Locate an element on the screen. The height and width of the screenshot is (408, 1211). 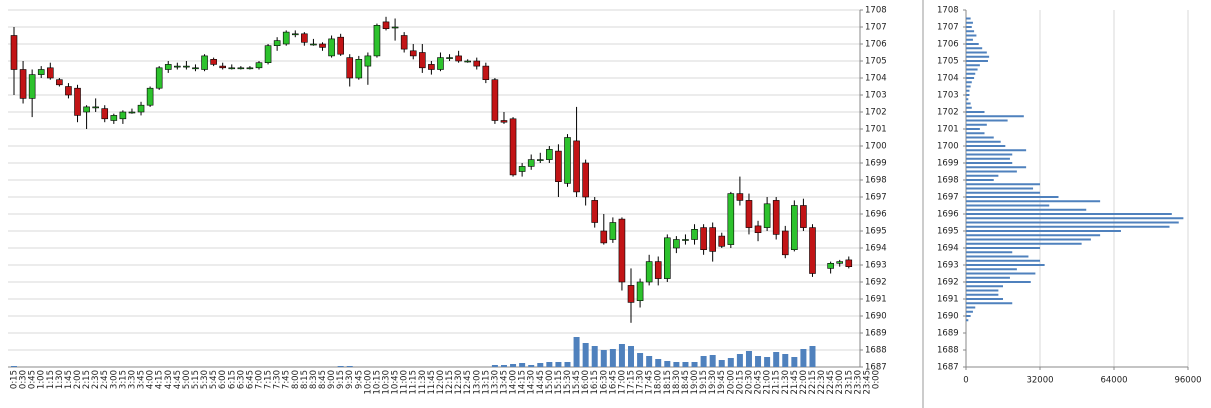
y-tick-label: 1696 is located at coordinates (948, 215).